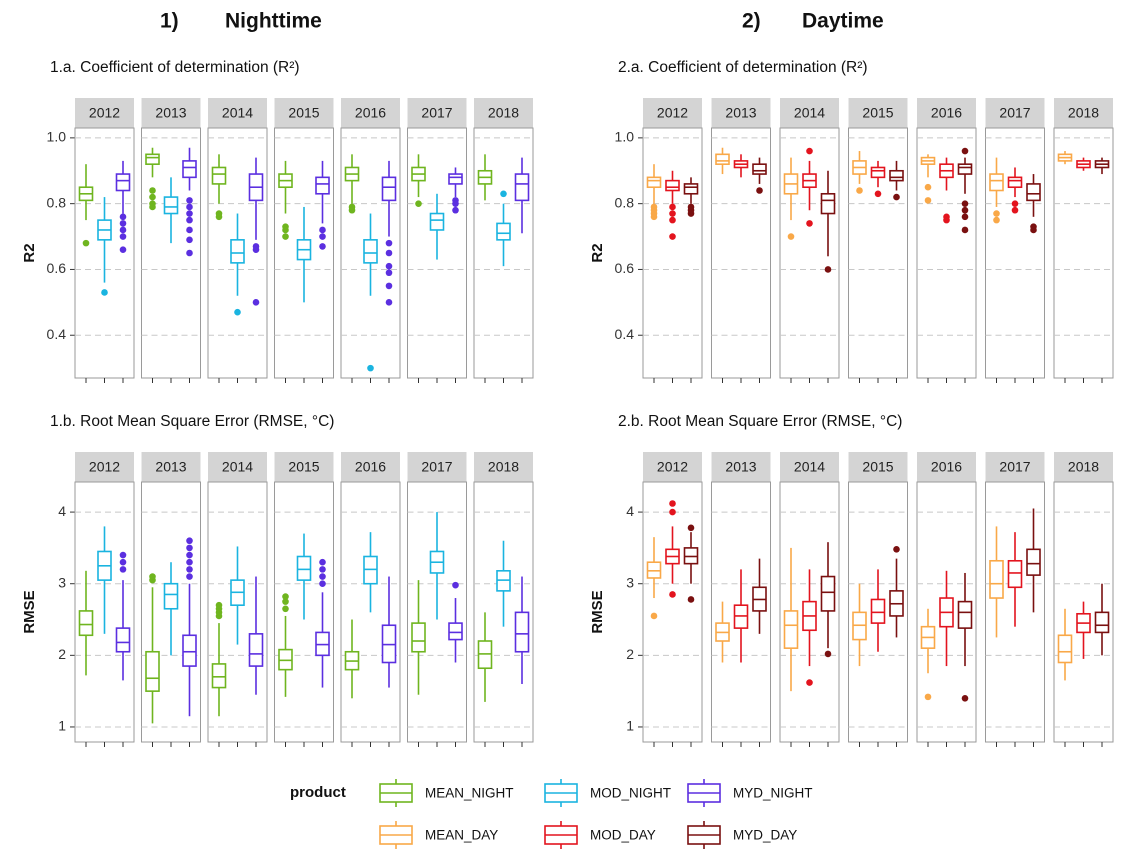  I want to click on facet-label: 2013, so click(740, 467).